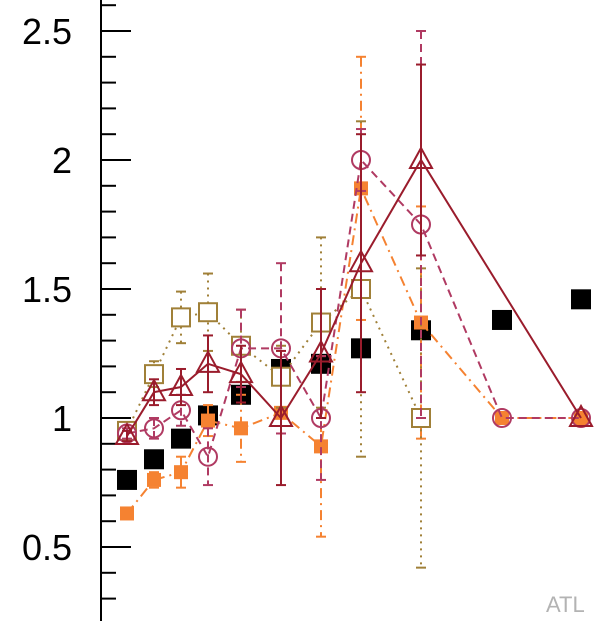  What do you see at coordinates (47, 31) in the screenshot?
I see `y-tick-label: 2.5` at bounding box center [47, 31].